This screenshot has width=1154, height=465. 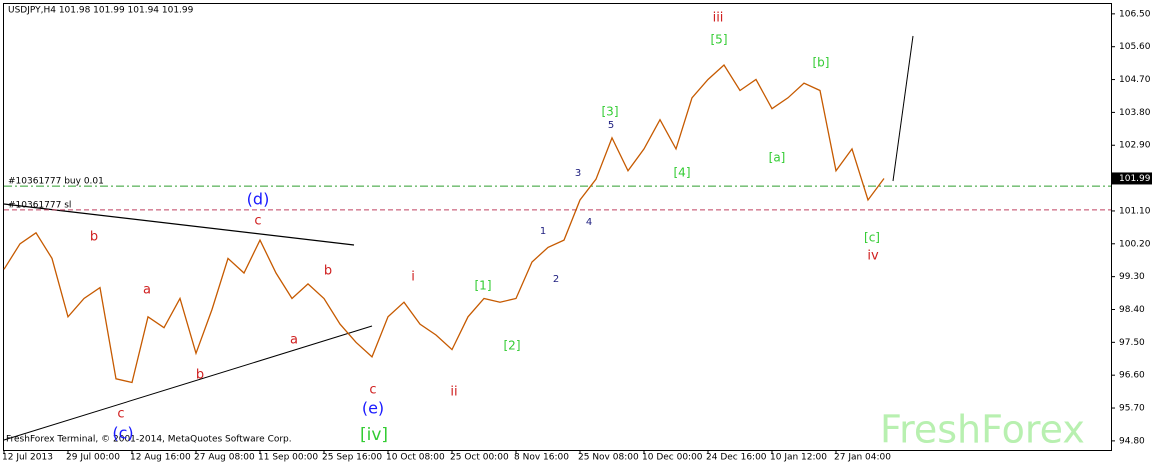 What do you see at coordinates (483, 286) in the screenshot?
I see `wave-label: [1]` at bounding box center [483, 286].